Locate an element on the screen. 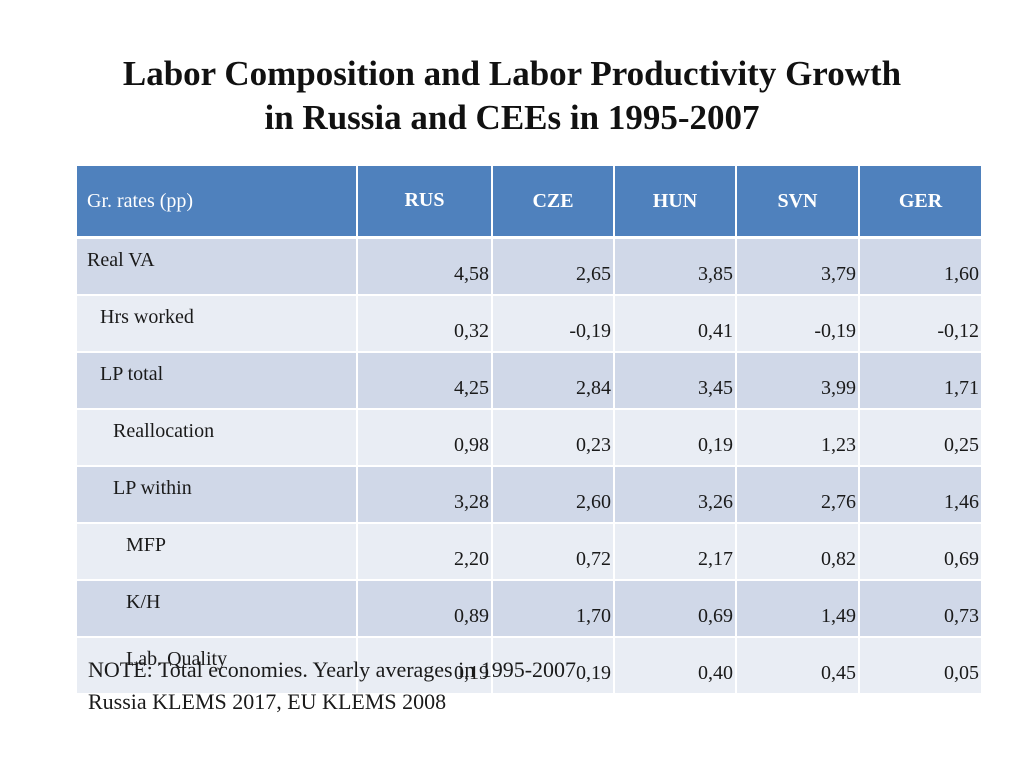 Image resolution: width=1024 pixels, height=768 pixels. header-column-rus: RUS is located at coordinates (425, 202).